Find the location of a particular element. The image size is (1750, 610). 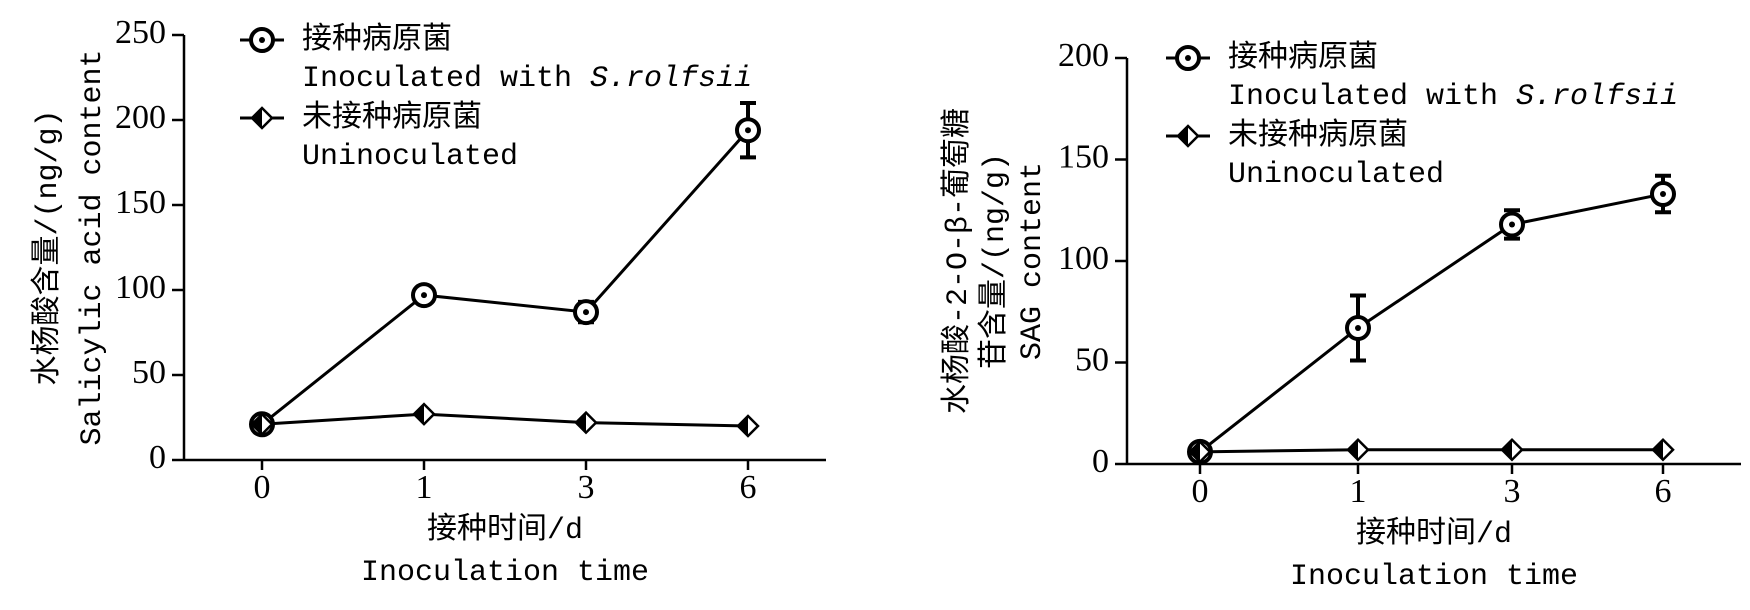

y-axis-label: 水杨酸含量/(ng/g) is located at coordinates (48, 247).